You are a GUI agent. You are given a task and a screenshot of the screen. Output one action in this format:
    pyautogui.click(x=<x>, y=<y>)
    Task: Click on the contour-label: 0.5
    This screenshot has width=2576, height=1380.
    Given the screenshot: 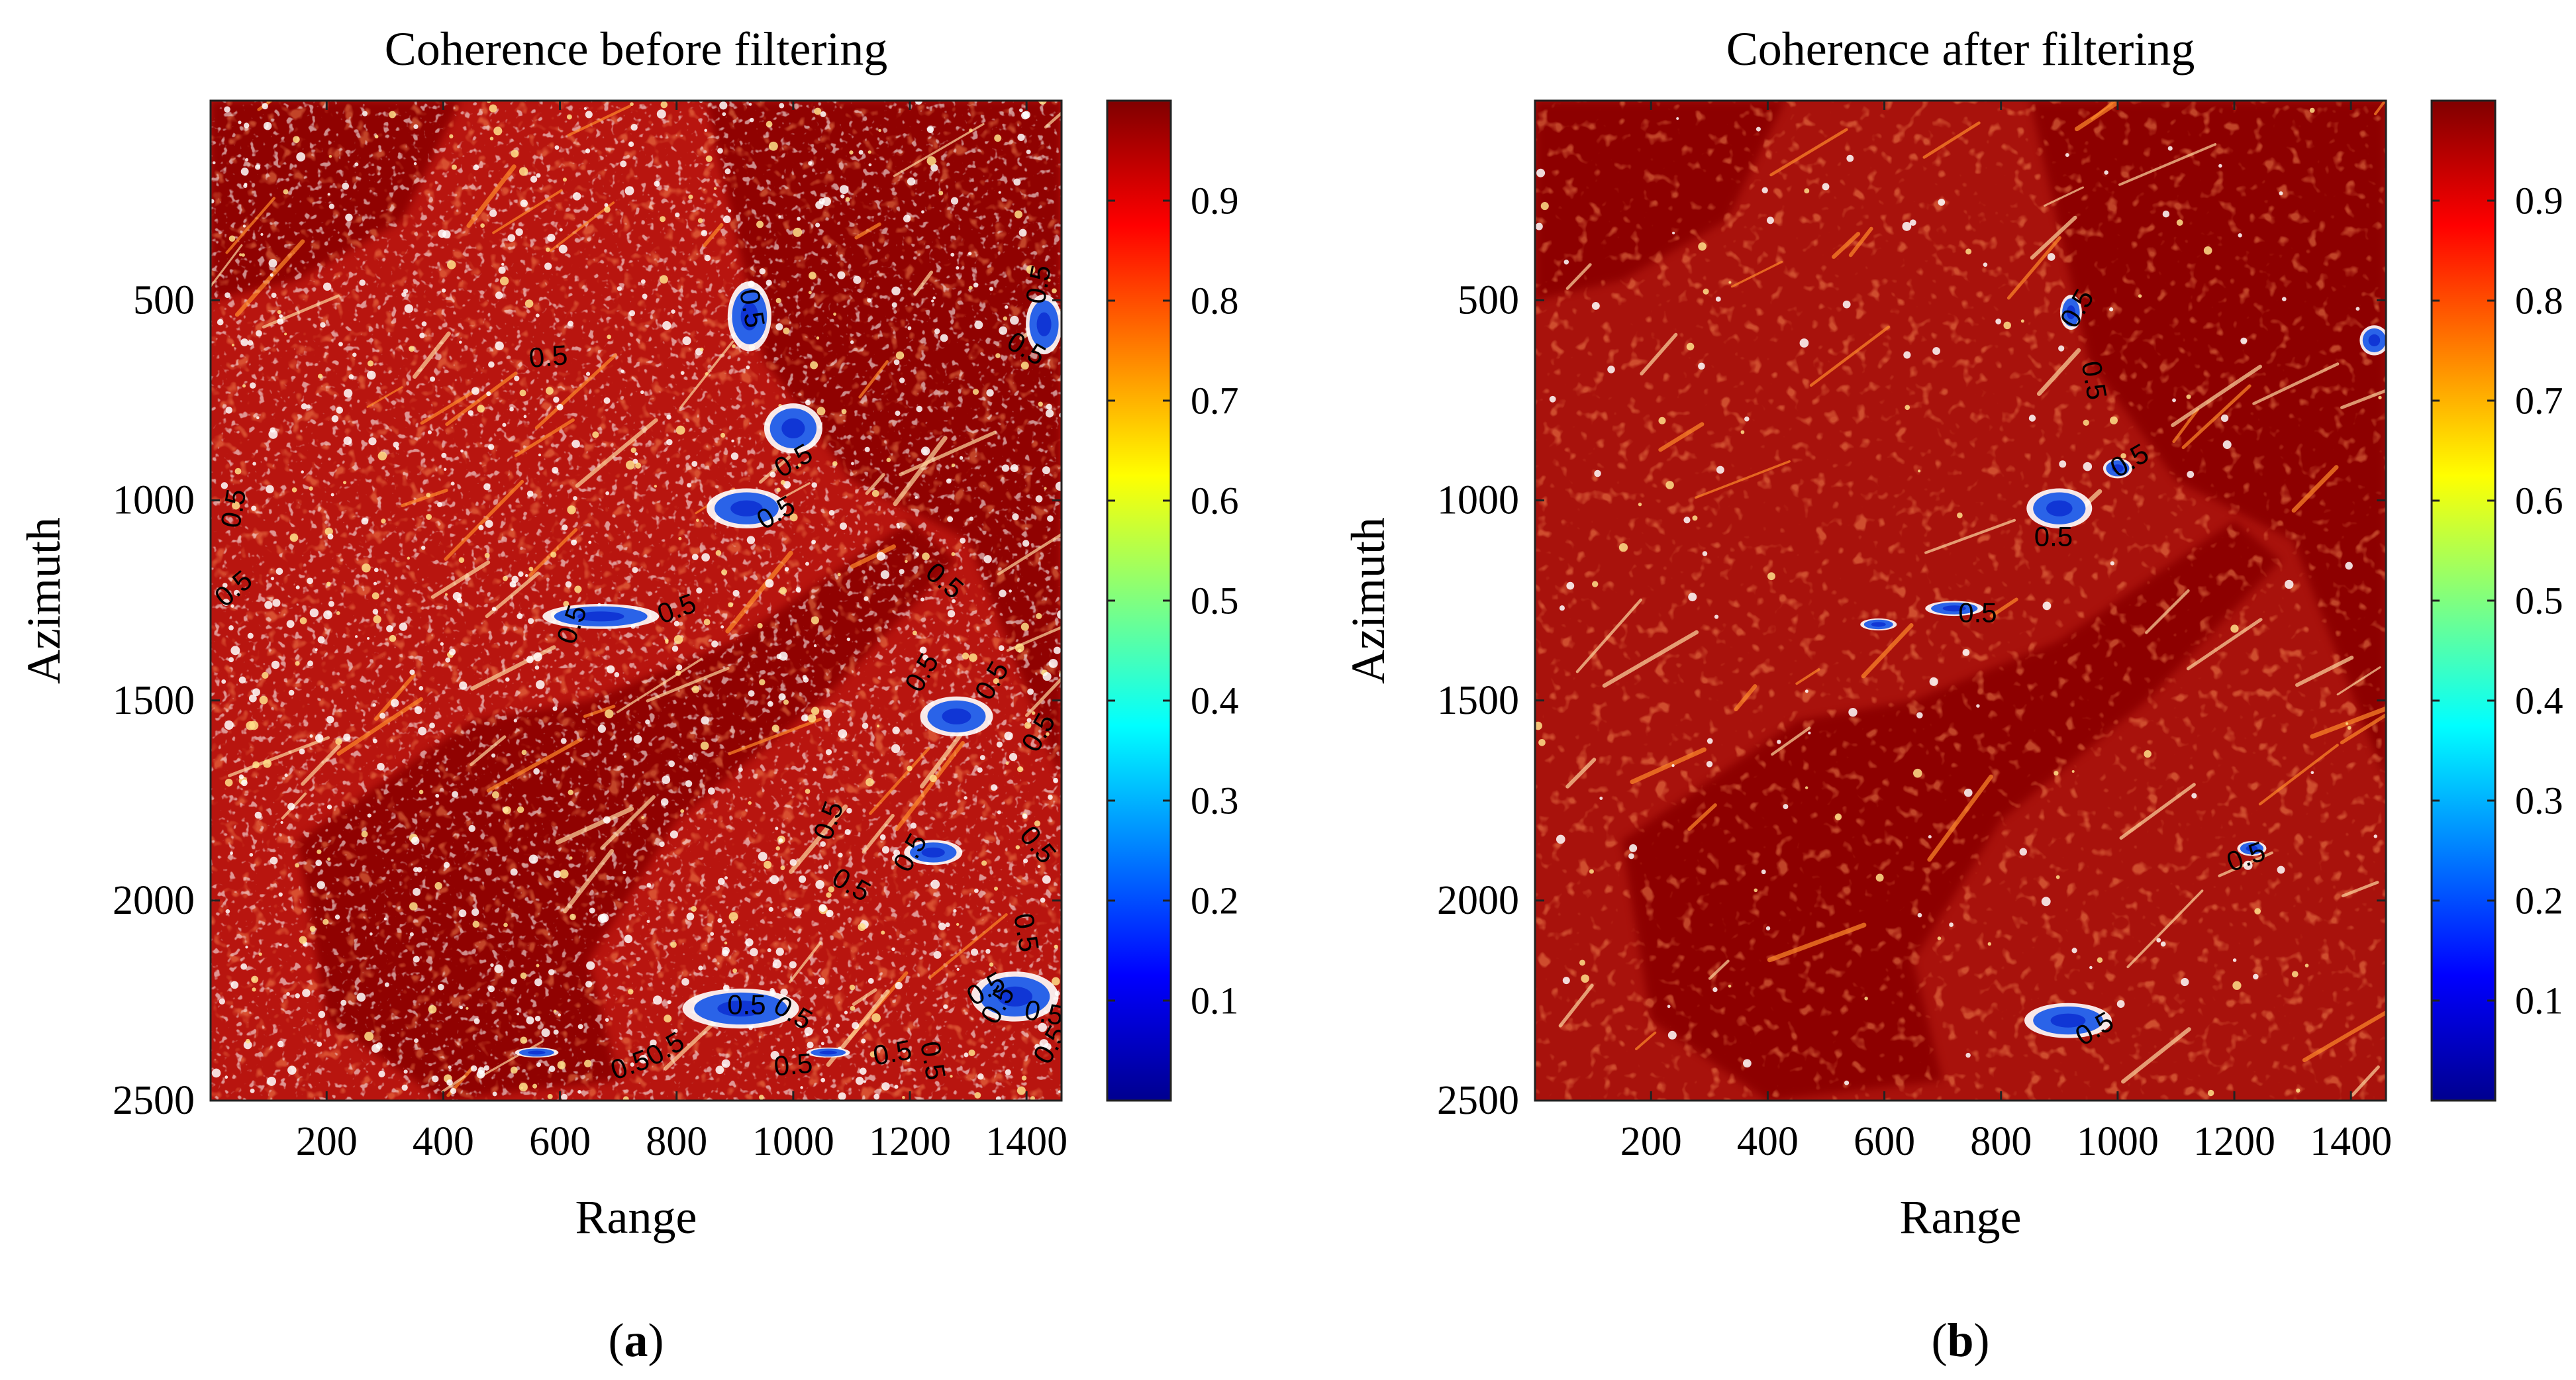 What is the action you would take?
    pyautogui.click(x=1026, y=932)
    